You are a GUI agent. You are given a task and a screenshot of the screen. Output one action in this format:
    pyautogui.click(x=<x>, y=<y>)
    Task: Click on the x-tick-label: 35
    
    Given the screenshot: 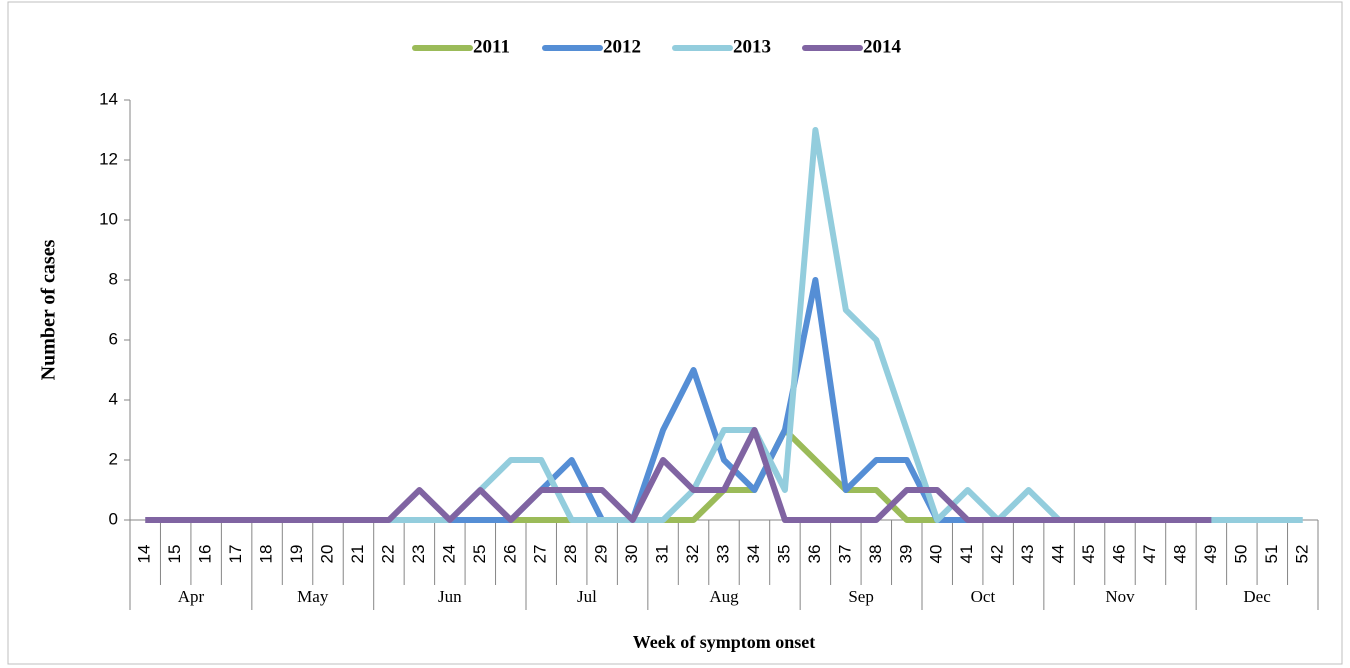 What is the action you would take?
    pyautogui.click(x=783, y=554)
    